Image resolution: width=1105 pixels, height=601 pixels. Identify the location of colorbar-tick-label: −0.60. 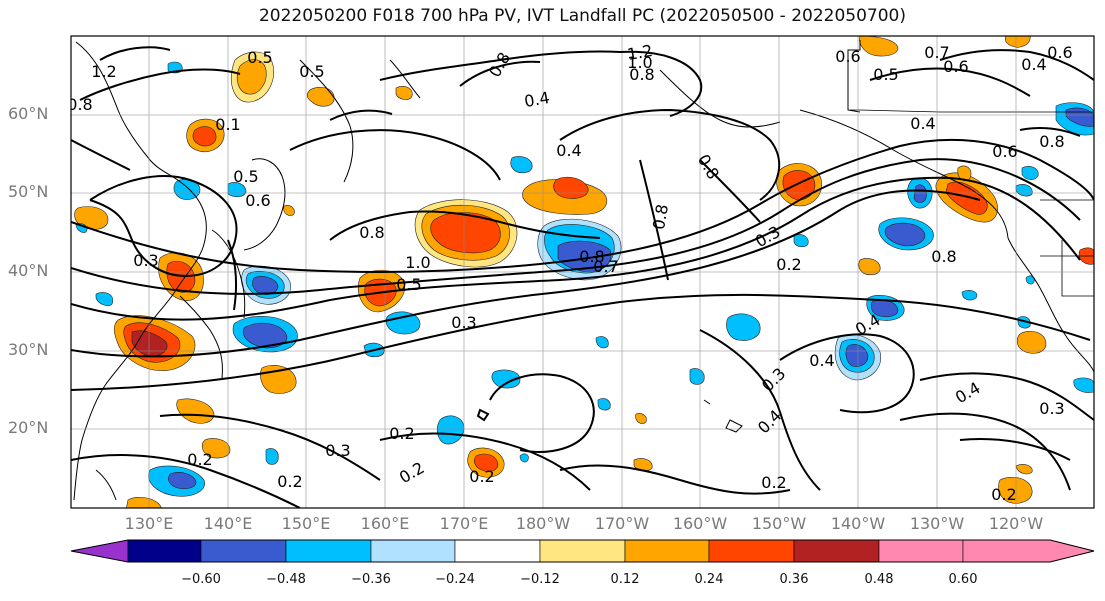
(201, 579).